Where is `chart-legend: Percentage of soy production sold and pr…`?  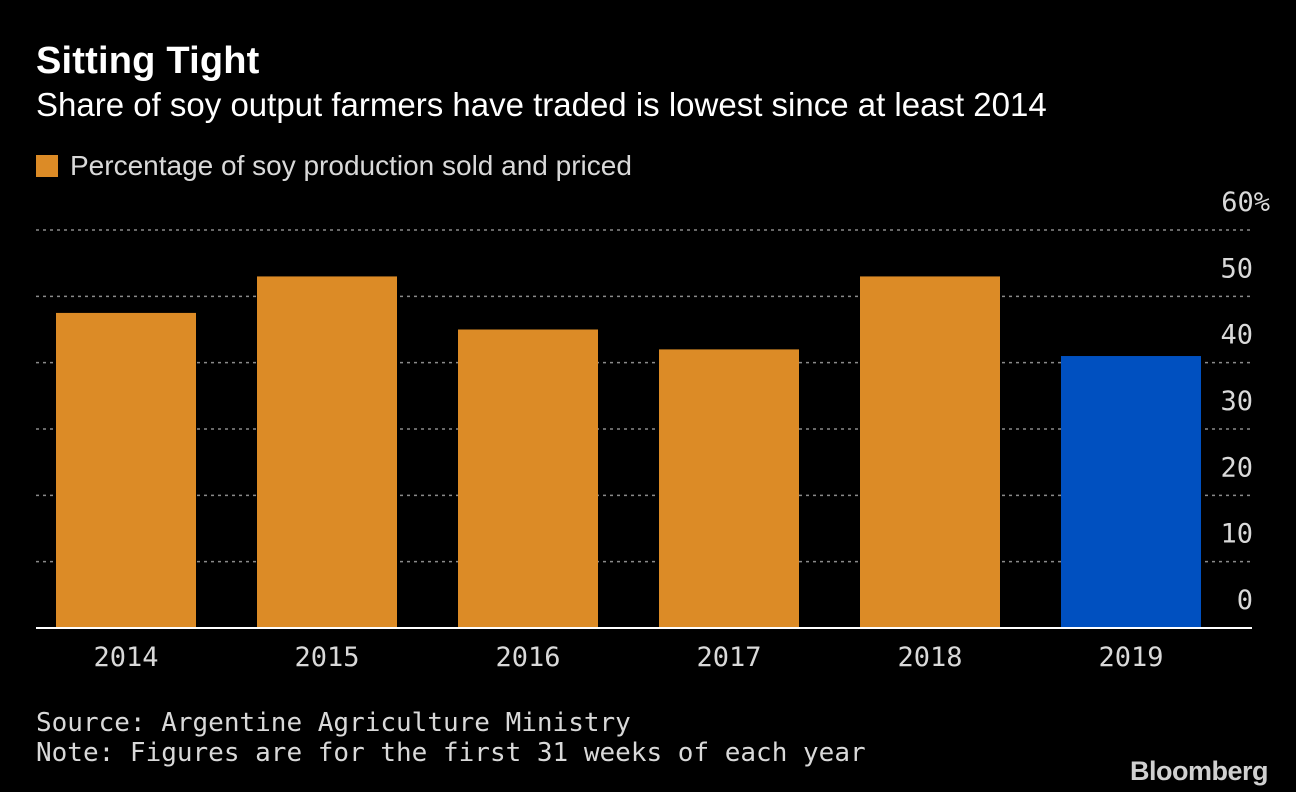
chart-legend: Percentage of soy production sold and pr… is located at coordinates (334, 166).